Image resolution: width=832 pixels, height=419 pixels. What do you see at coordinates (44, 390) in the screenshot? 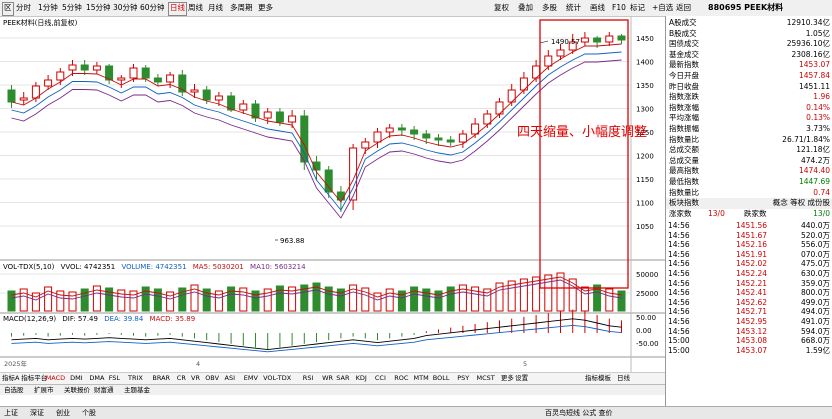
I see `bottom-tab: 扩展市` at bounding box center [44, 390].